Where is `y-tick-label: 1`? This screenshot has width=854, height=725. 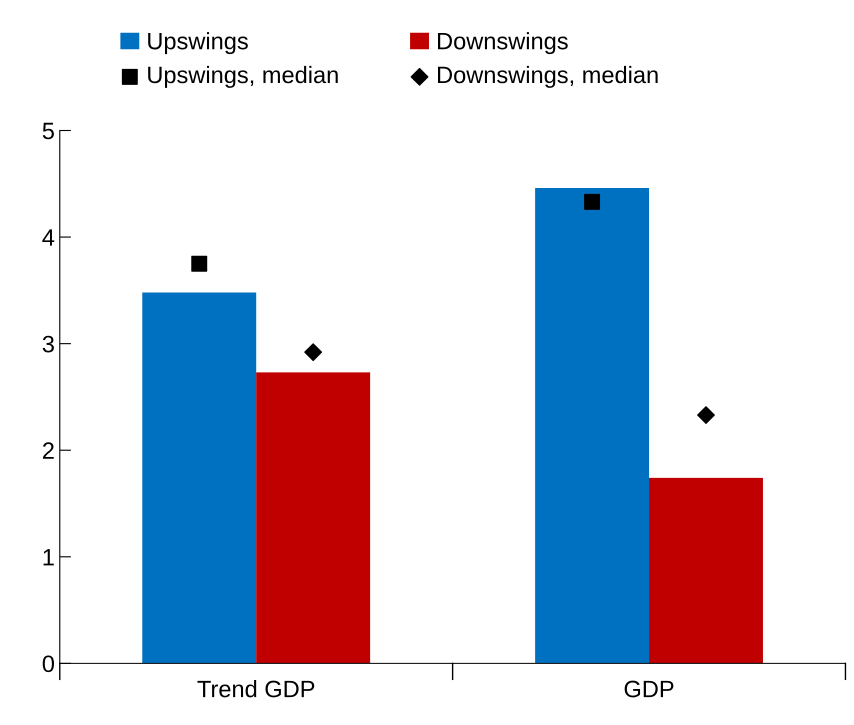
y-tick-label: 1 is located at coordinates (49, 557).